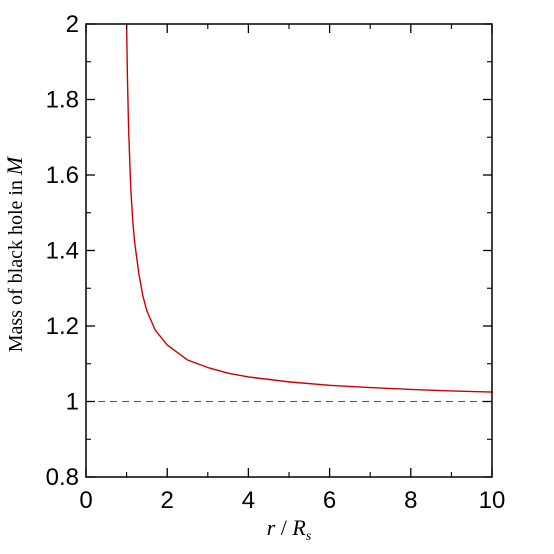 Image resolution: width=554 pixels, height=554 pixels. Describe the element at coordinates (329, 500) in the screenshot. I see `x-tick-label: 6` at that location.